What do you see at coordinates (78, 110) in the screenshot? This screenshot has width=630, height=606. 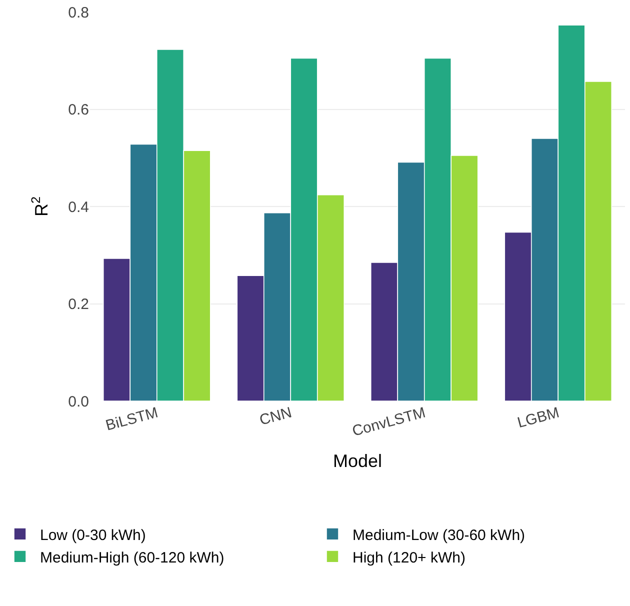 I see `y-tick-label: 0.6` at bounding box center [78, 110].